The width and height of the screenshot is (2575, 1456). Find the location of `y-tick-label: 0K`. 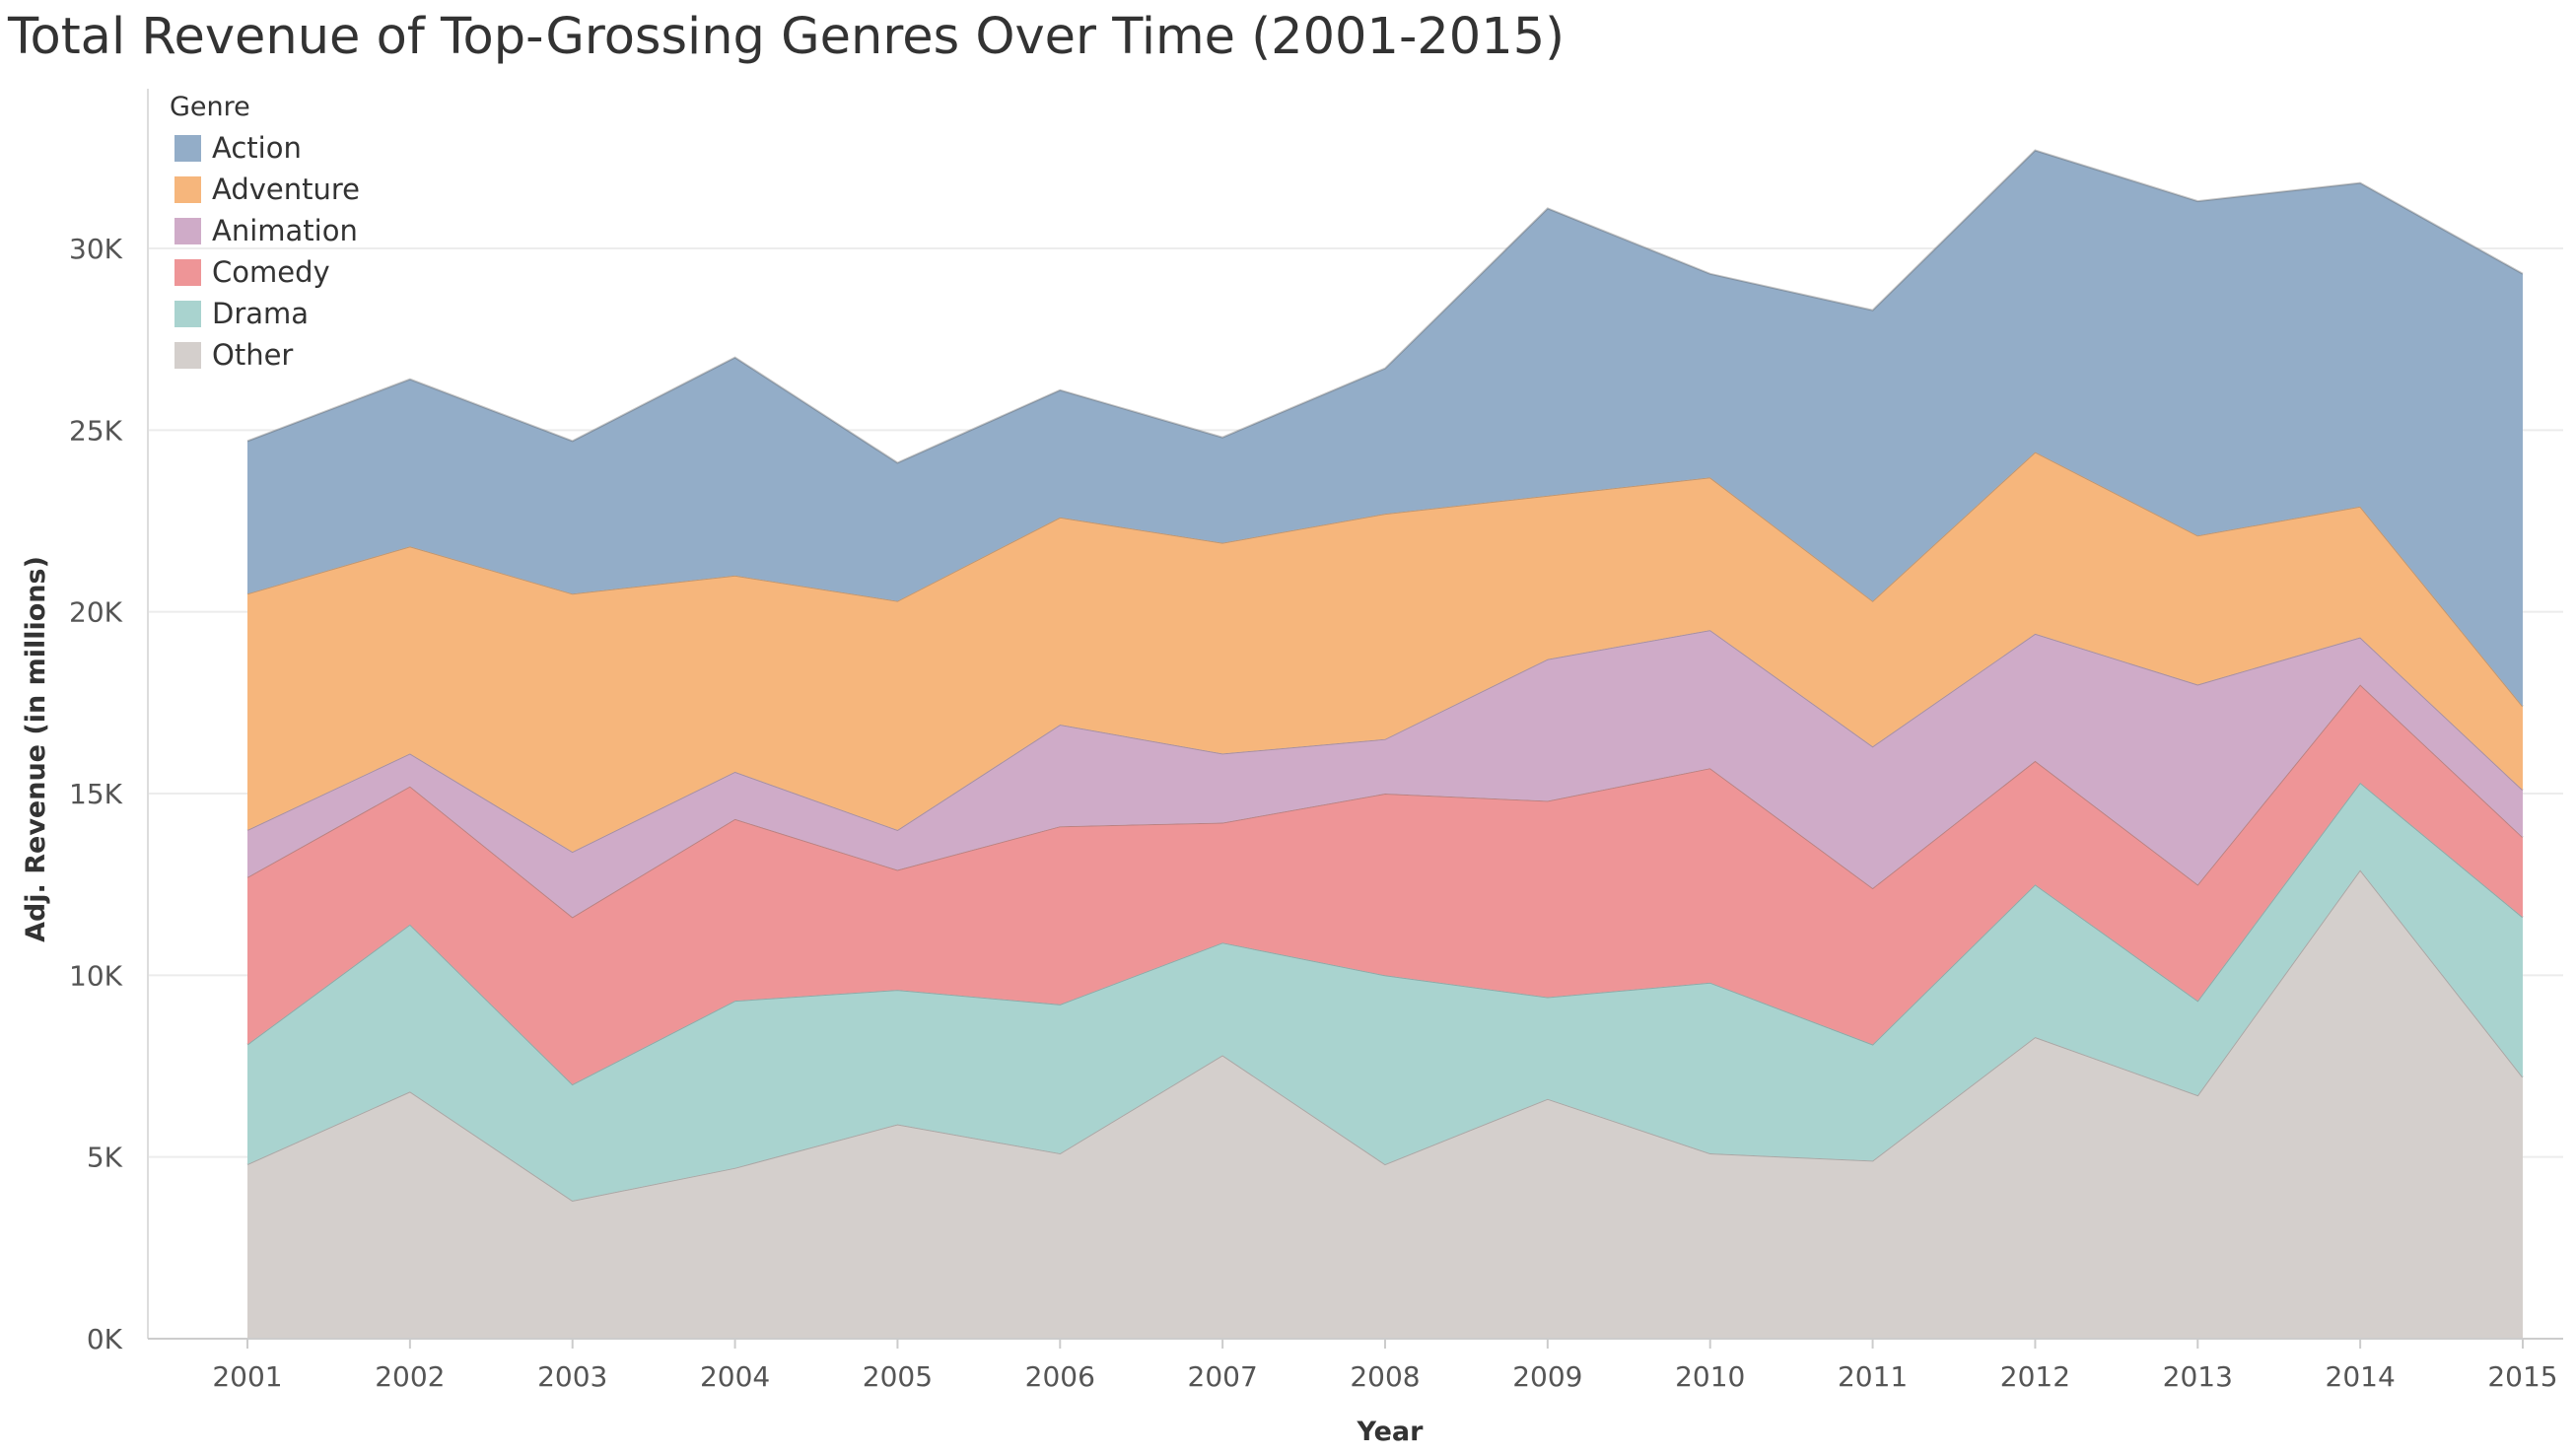

y-tick-label: 0K is located at coordinates (105, 1339).